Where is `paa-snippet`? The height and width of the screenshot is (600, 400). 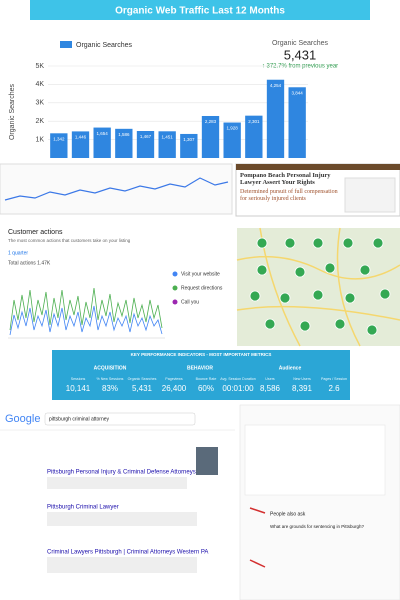
paa-snippet is located at coordinates (315, 460).